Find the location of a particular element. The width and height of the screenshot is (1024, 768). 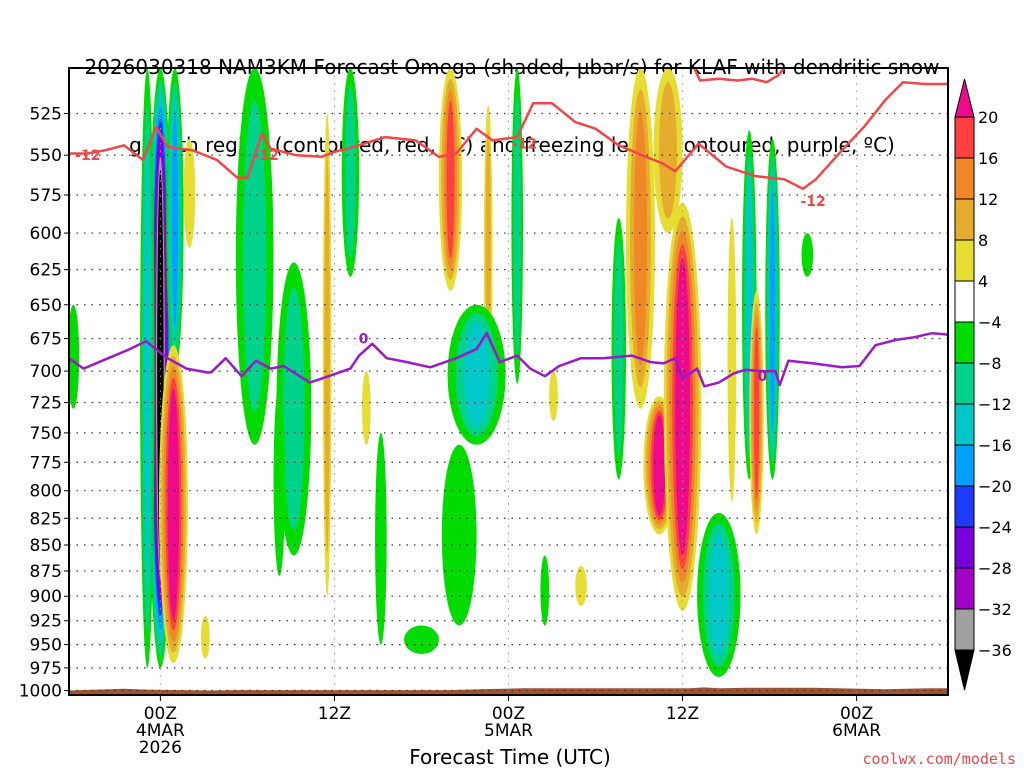

colorbar-extend-max is located at coordinates (964, 98).